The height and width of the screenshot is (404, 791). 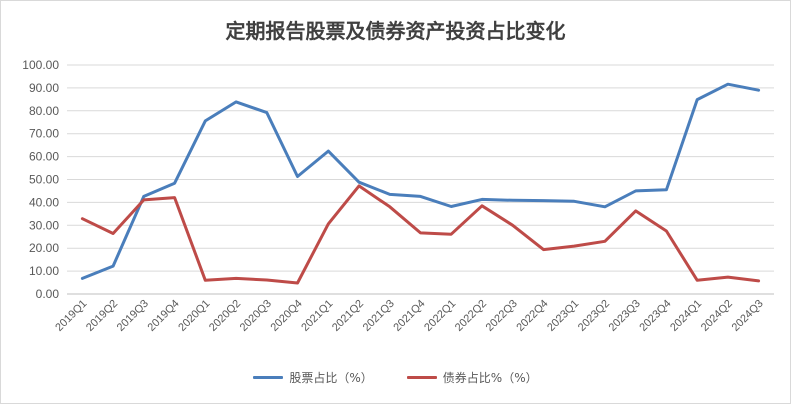 I want to click on y-tick-label: 100.00, so click(x=40, y=65).